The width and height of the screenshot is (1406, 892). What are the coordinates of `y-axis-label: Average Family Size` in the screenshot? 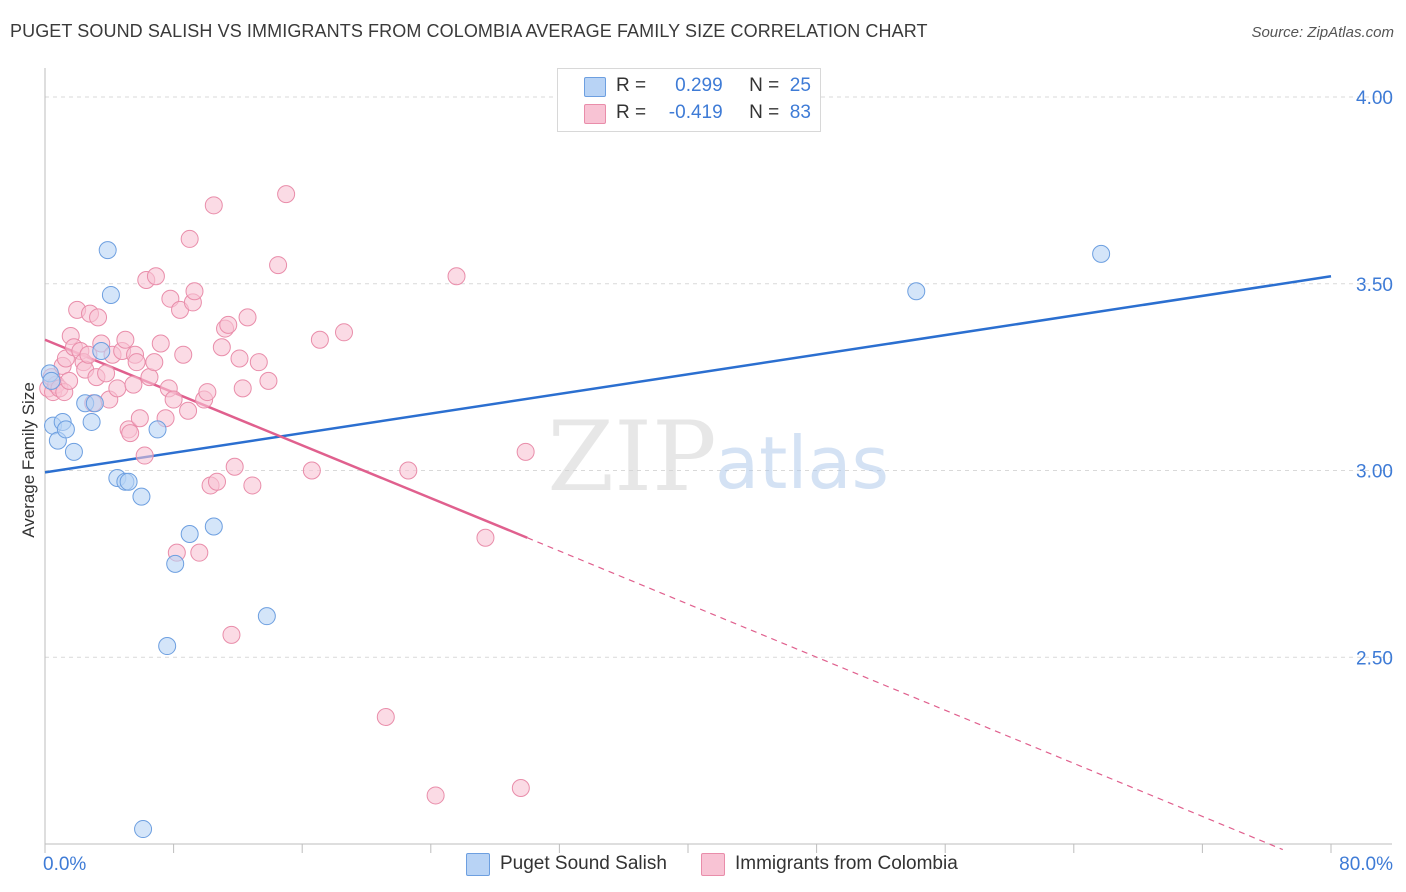 It's located at (28, 460).